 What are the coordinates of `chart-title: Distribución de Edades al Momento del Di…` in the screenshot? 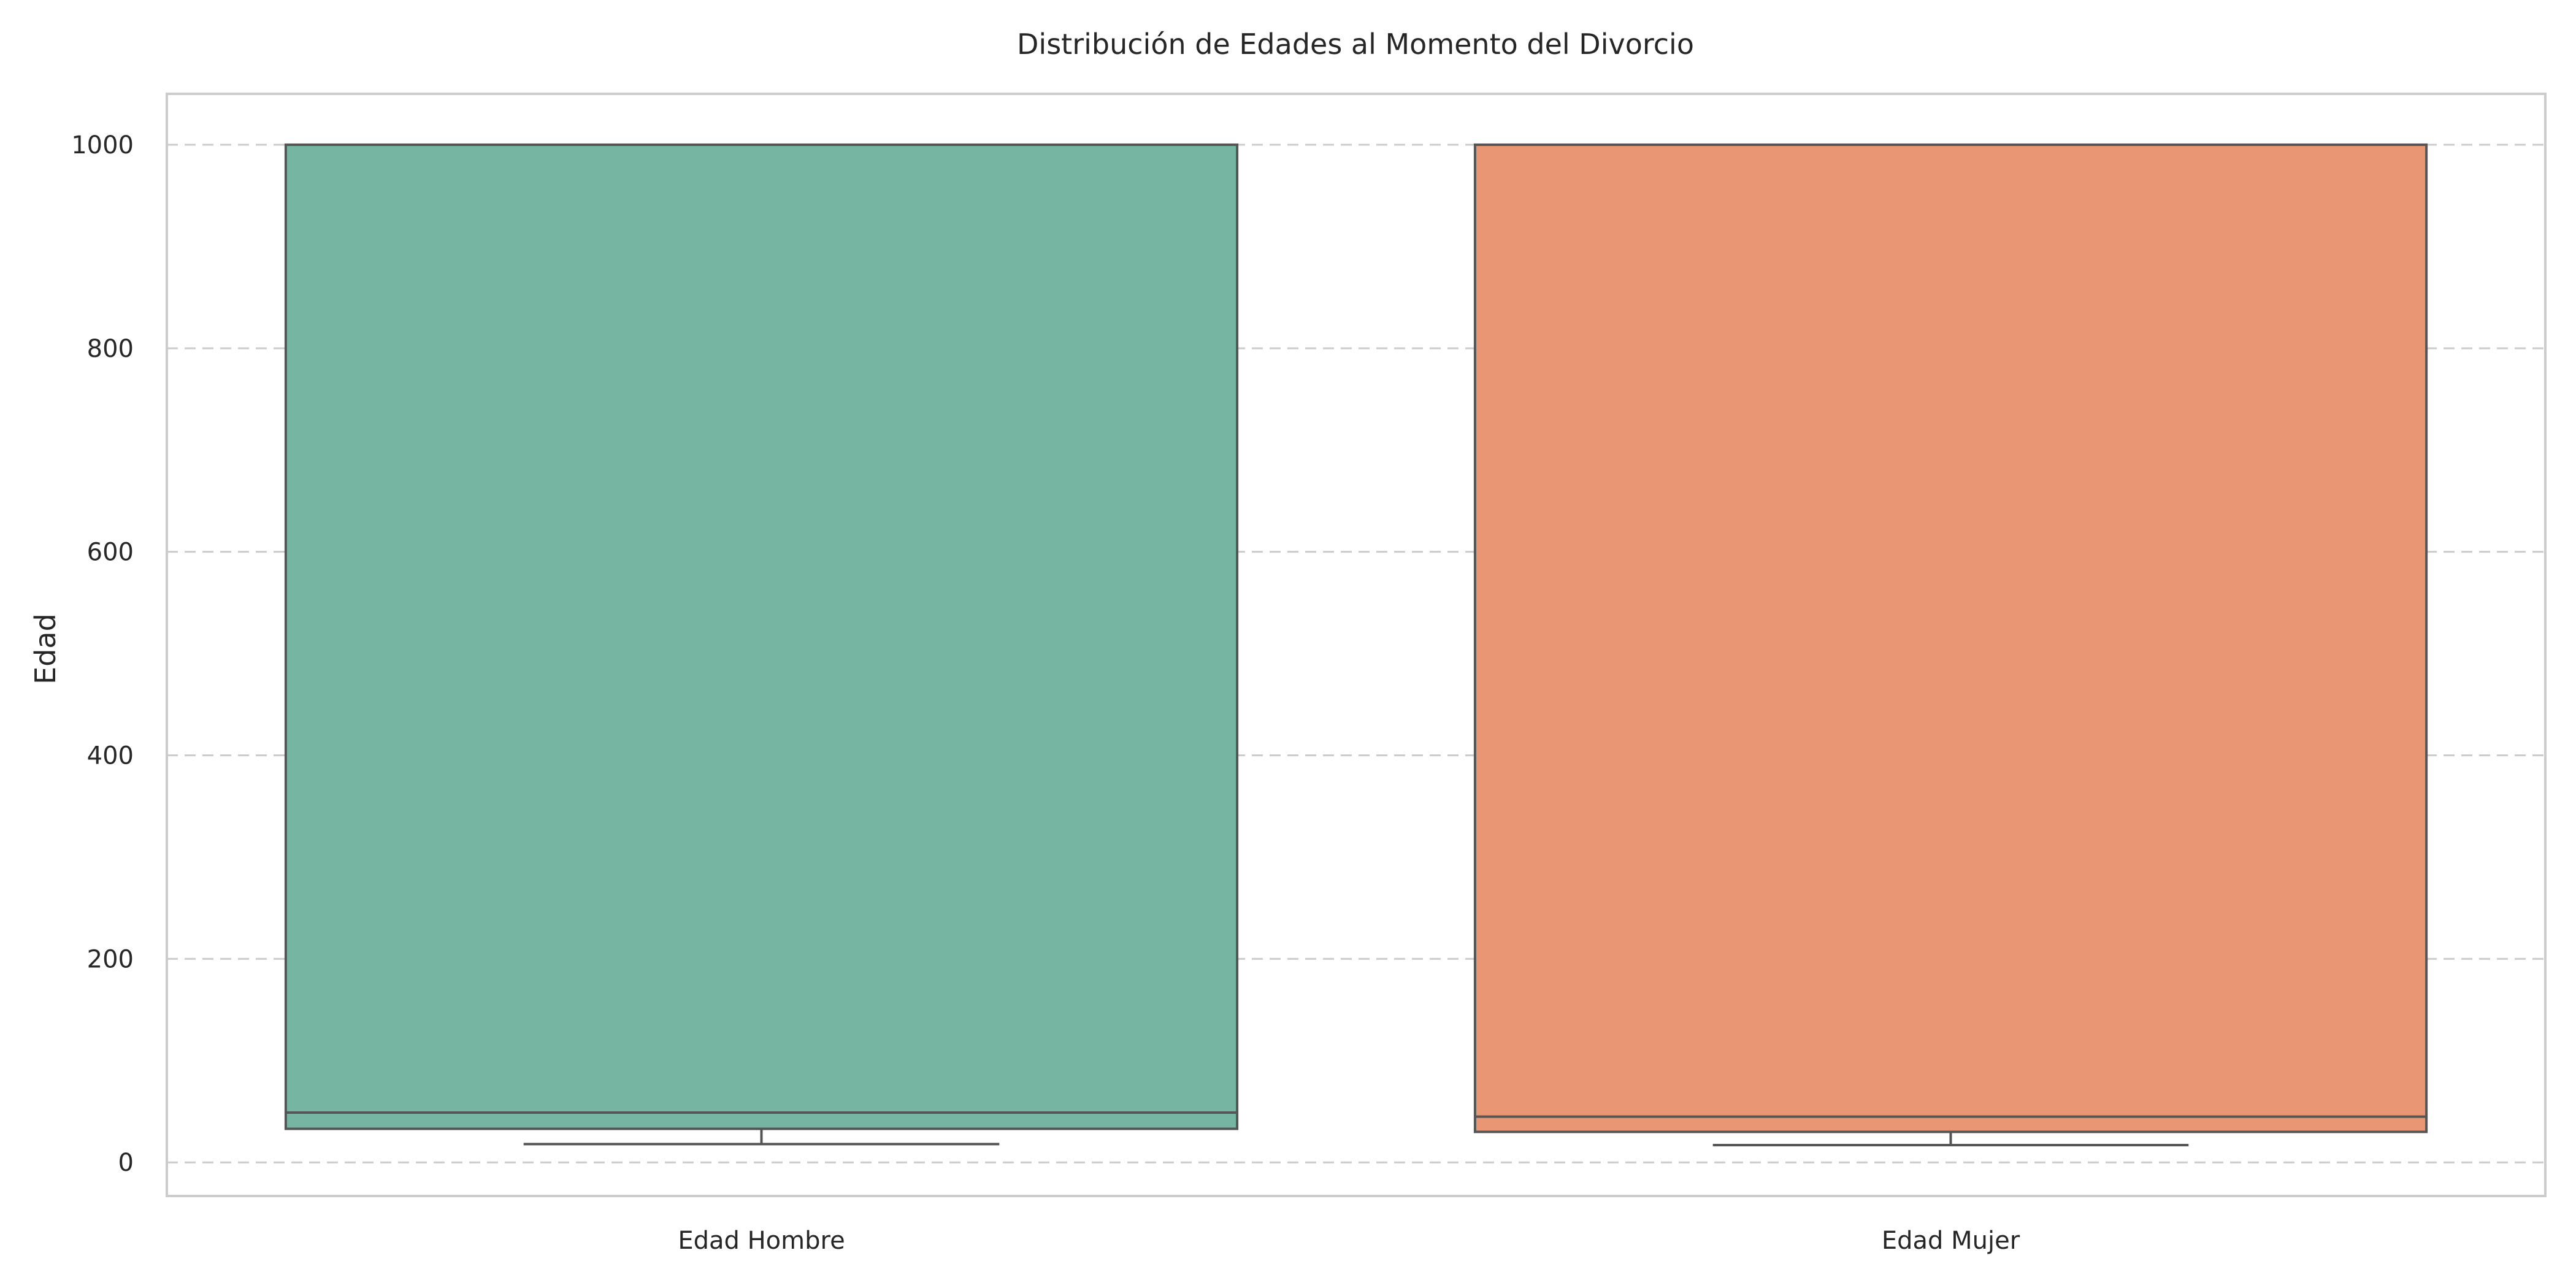 It's located at (1355, 44).